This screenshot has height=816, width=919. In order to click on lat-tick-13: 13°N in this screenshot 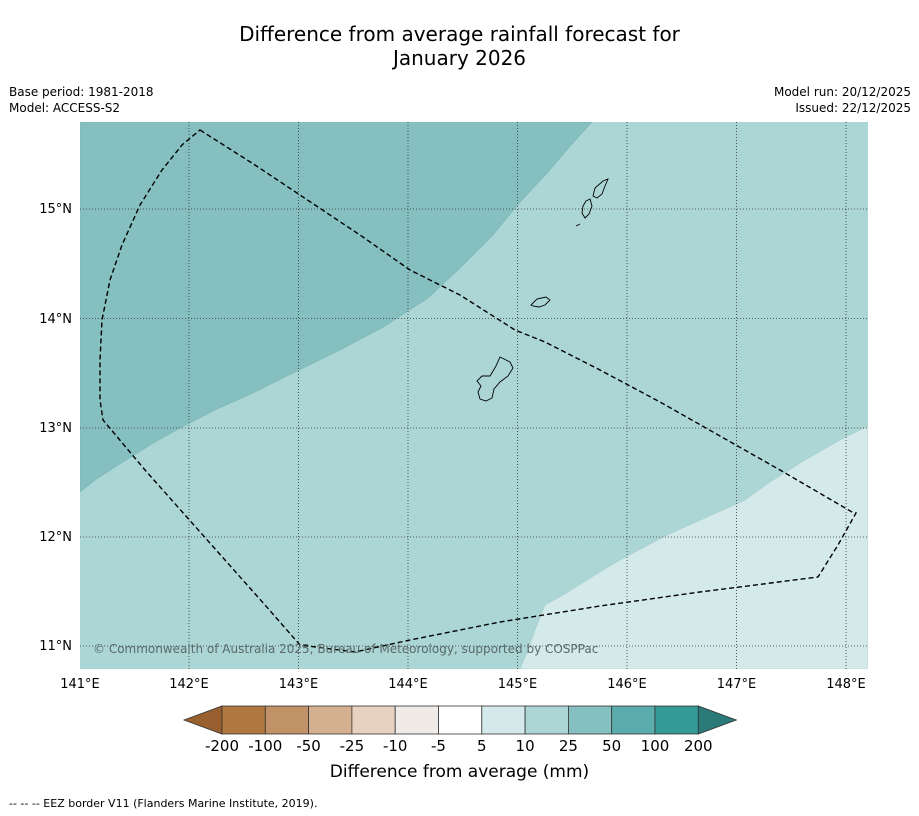, I will do `click(55, 428)`.